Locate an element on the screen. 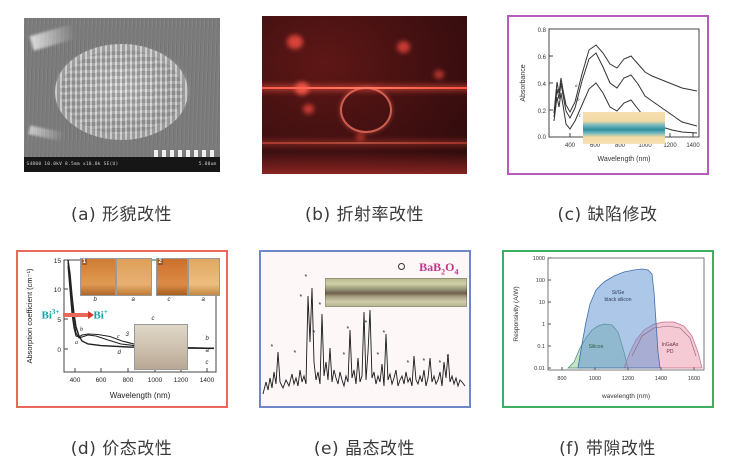 This screenshot has height=469, width=729. panel-c-ylabel: Absorbance is located at coordinates (523, 82).